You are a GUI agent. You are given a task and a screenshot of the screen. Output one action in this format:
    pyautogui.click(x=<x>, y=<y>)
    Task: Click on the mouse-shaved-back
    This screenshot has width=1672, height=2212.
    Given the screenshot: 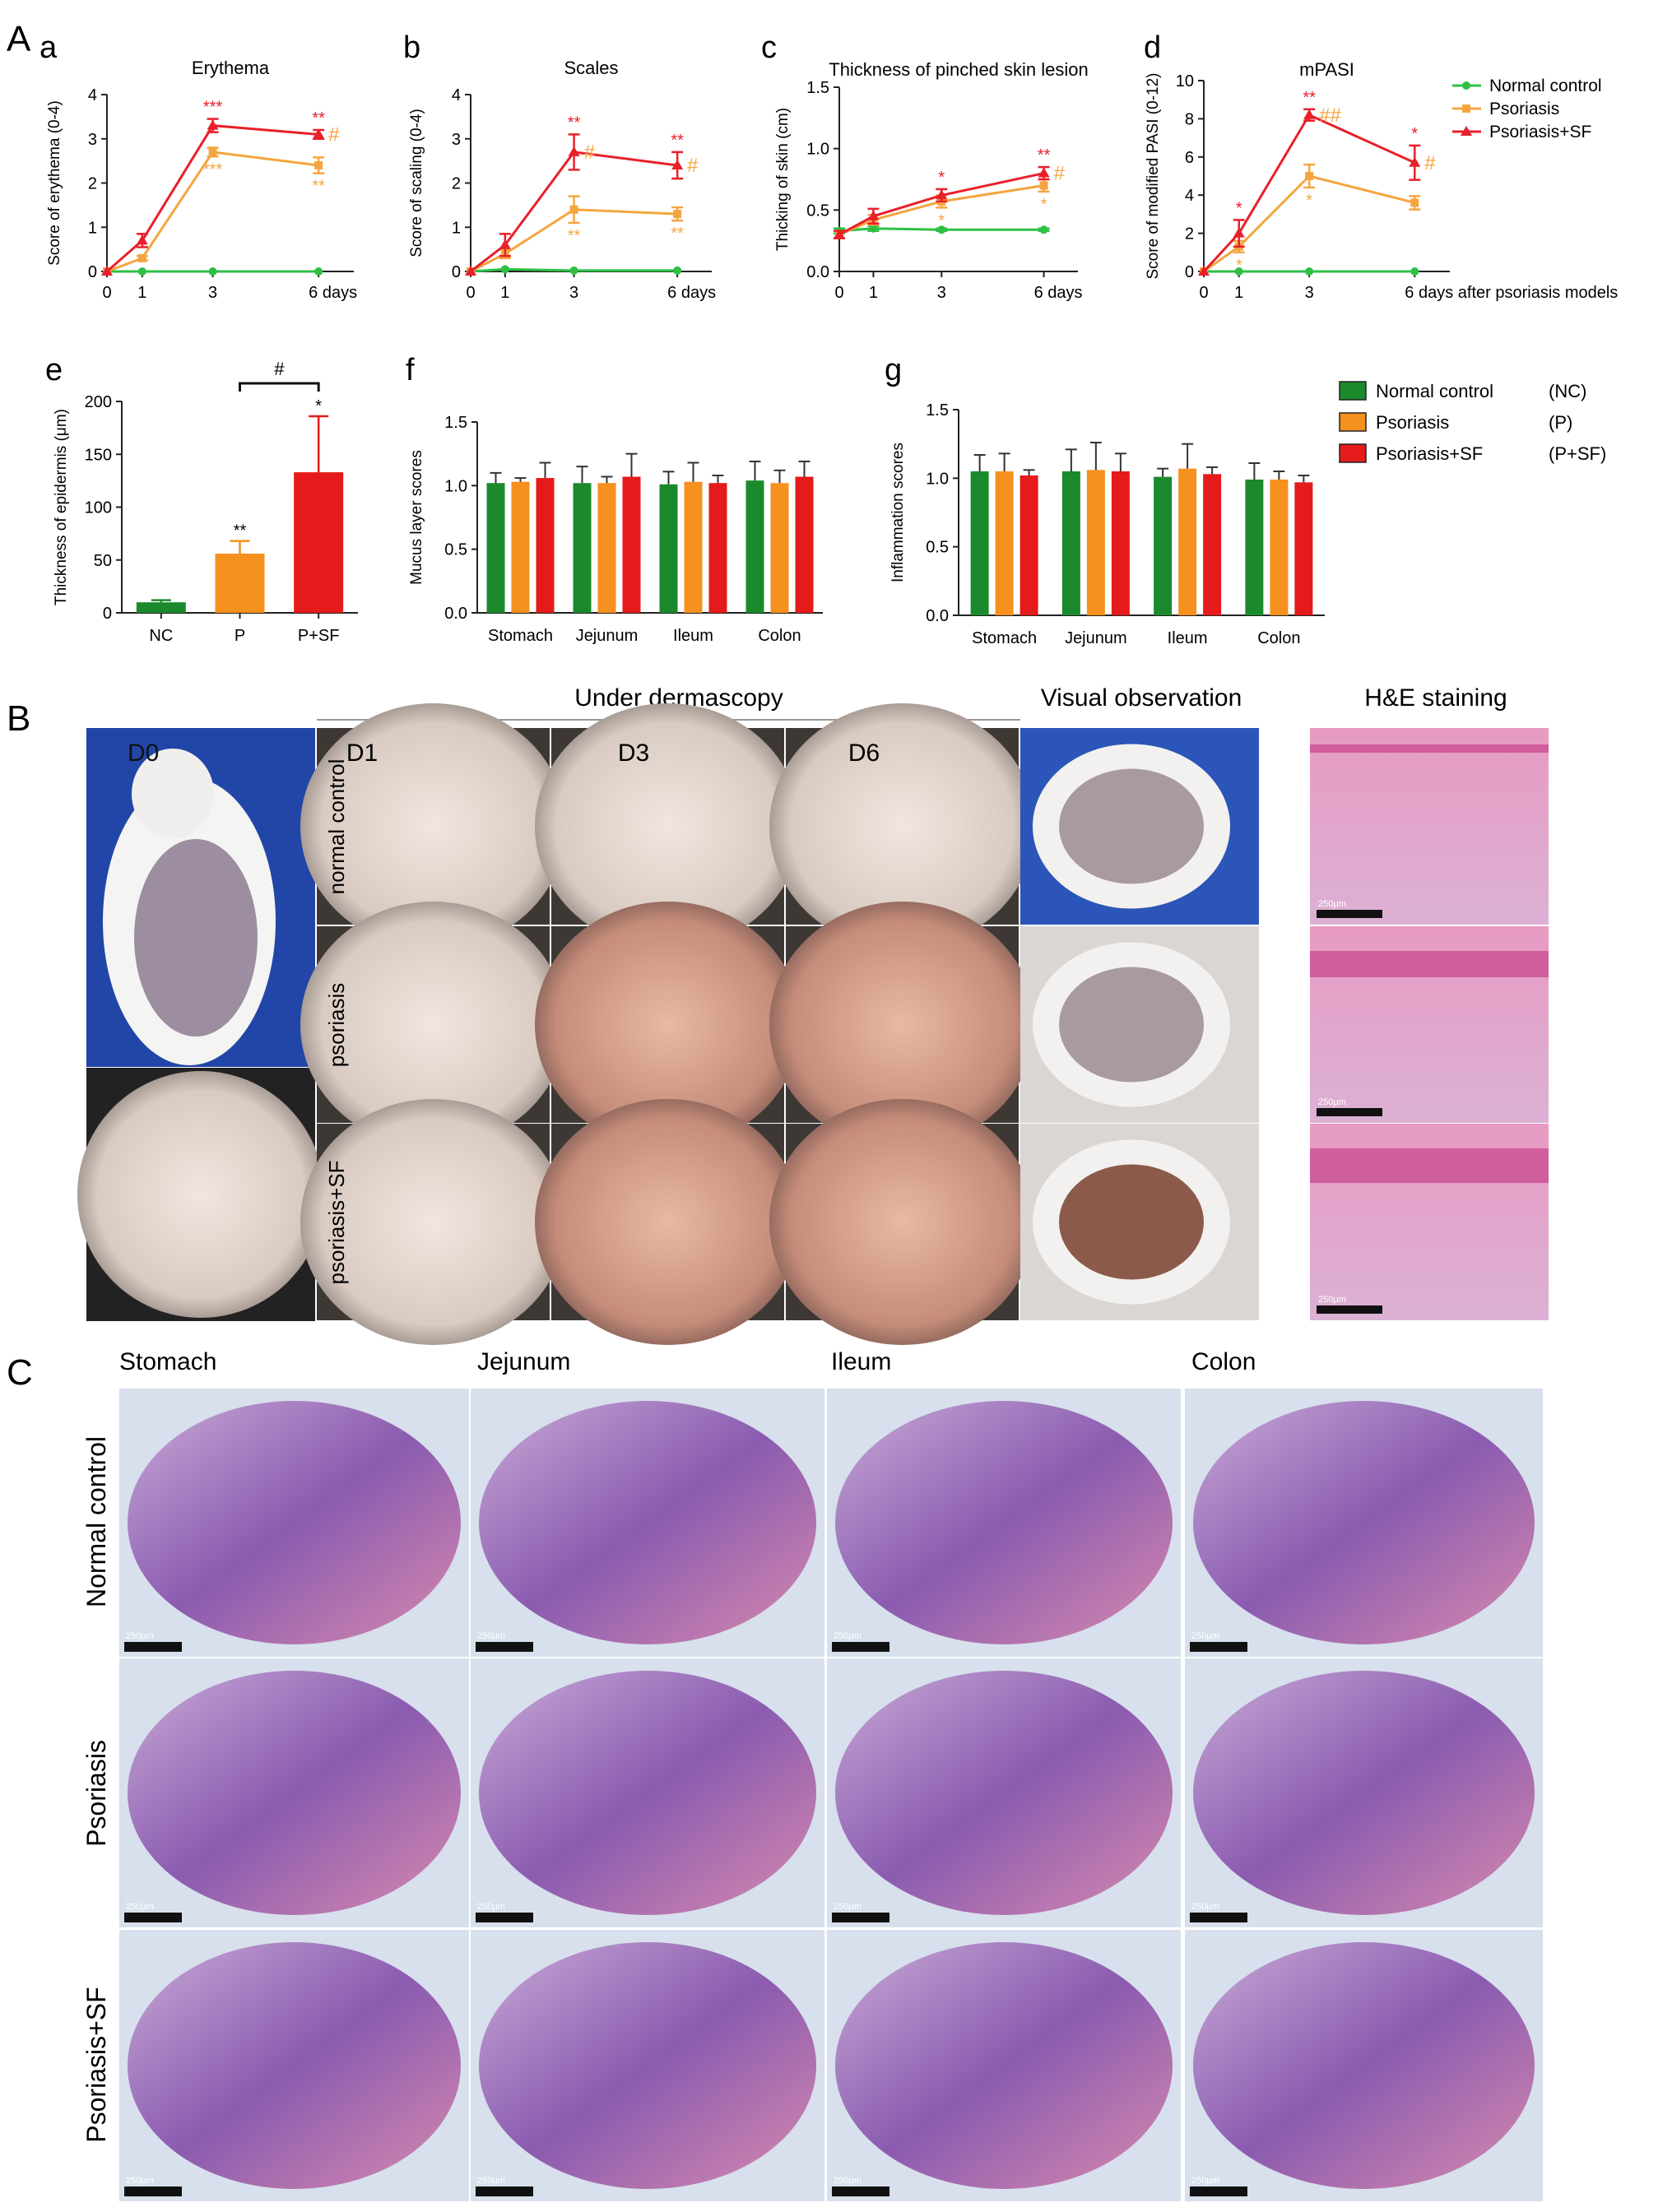 What is the action you would take?
    pyautogui.click(x=196, y=938)
    